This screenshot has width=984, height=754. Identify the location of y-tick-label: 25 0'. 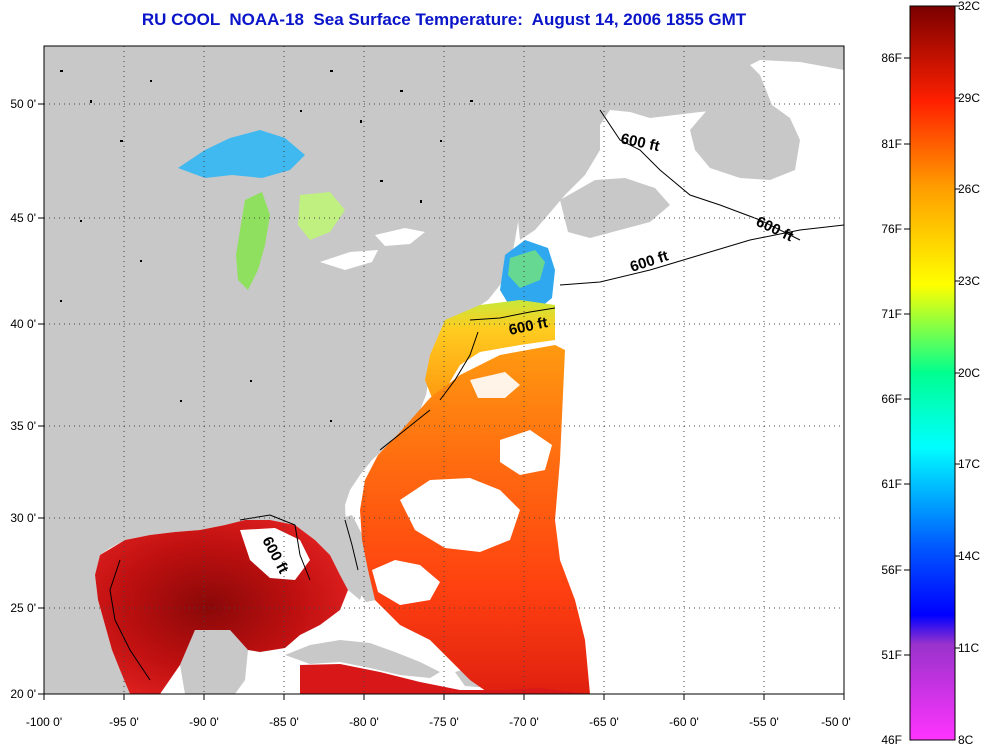
(23, 608).